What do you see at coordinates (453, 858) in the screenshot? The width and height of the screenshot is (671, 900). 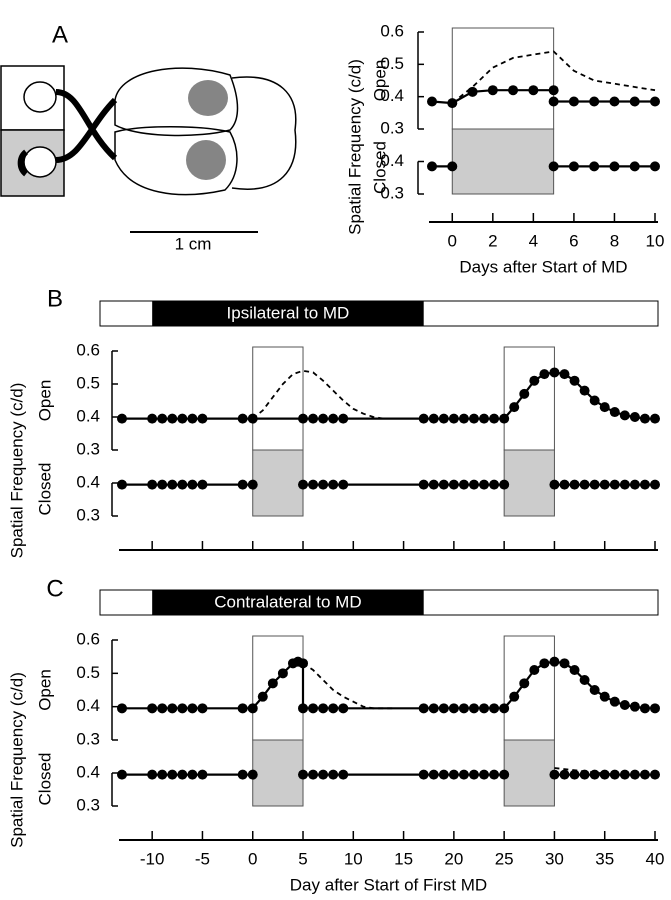 I see `x-tick-label: 20` at bounding box center [453, 858].